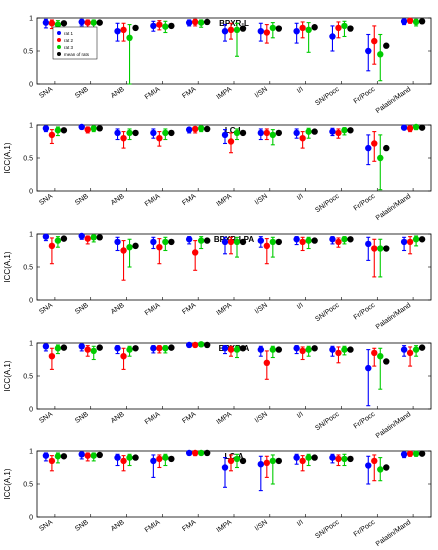 The height and width of the screenshot is (550, 438). Describe the element at coordinates (327, 97) in the screenshot. I see `xtick-label: SN/Pocc` at that location.